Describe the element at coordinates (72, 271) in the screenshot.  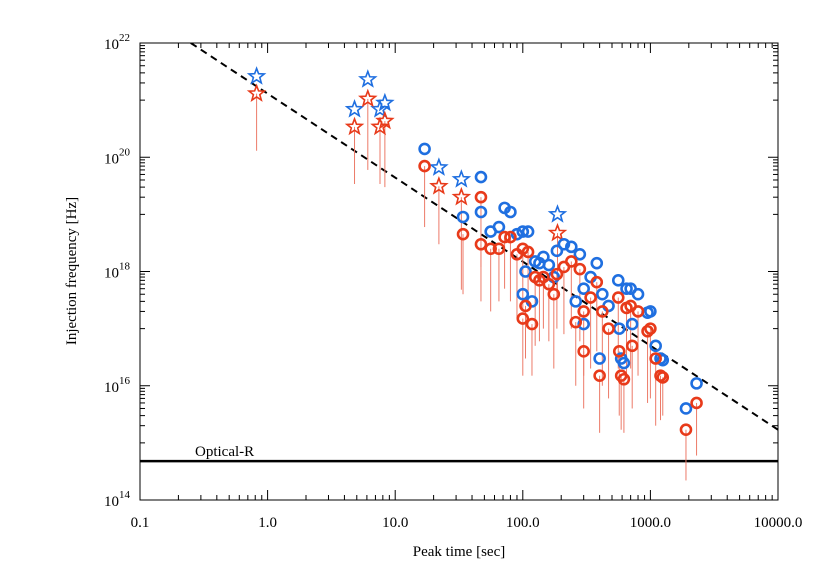
I see `y-axis-title: Injection frequency [Hz]` at that location.